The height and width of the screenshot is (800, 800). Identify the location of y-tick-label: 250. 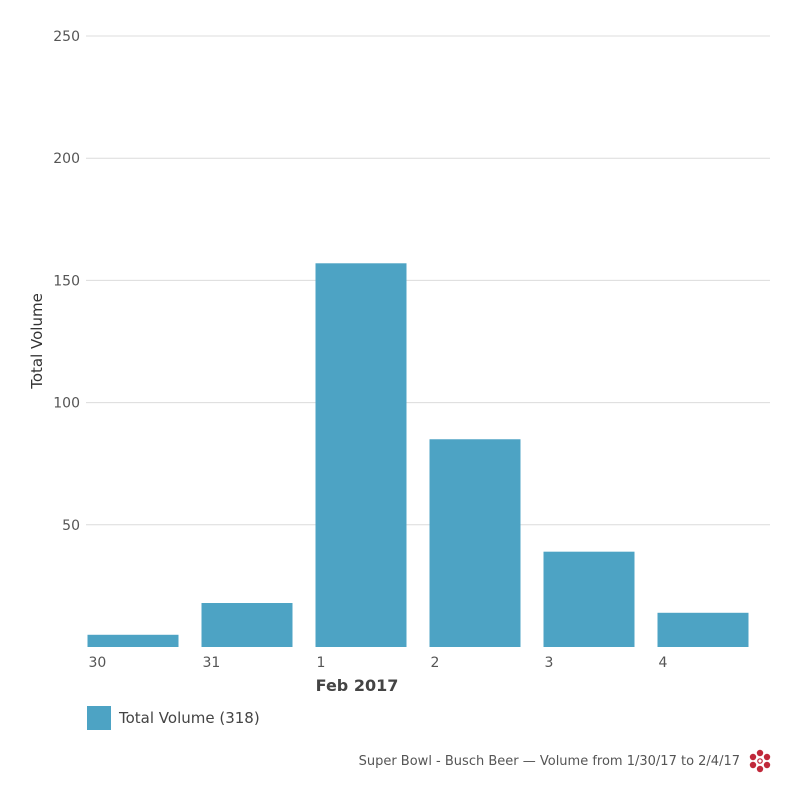
(66, 37).